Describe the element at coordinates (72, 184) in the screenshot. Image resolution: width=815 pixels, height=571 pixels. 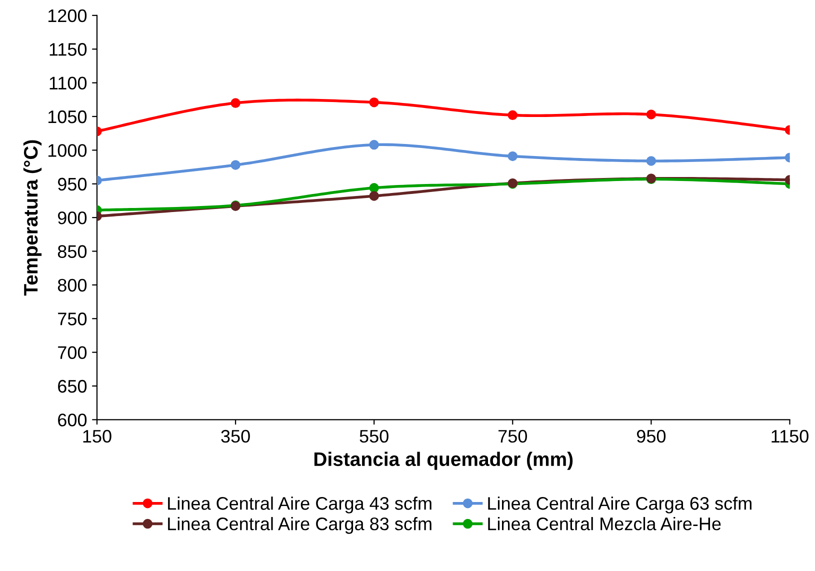
I see `y-tick-label: 950` at that location.